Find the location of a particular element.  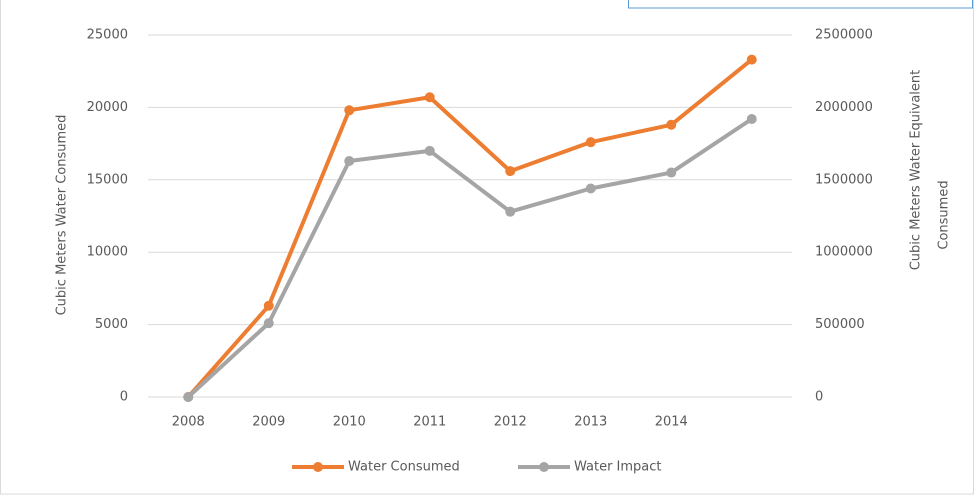

y-tick-label: 20000 is located at coordinates (107, 107).